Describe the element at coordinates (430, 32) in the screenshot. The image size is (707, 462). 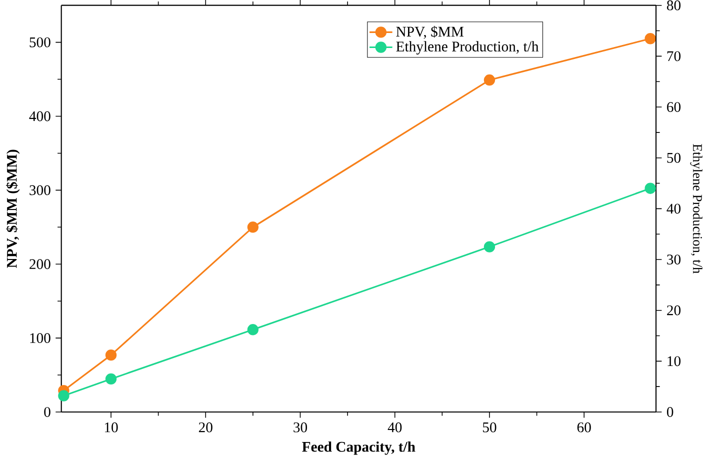
I see `legend-label: NPV, $MM` at that location.